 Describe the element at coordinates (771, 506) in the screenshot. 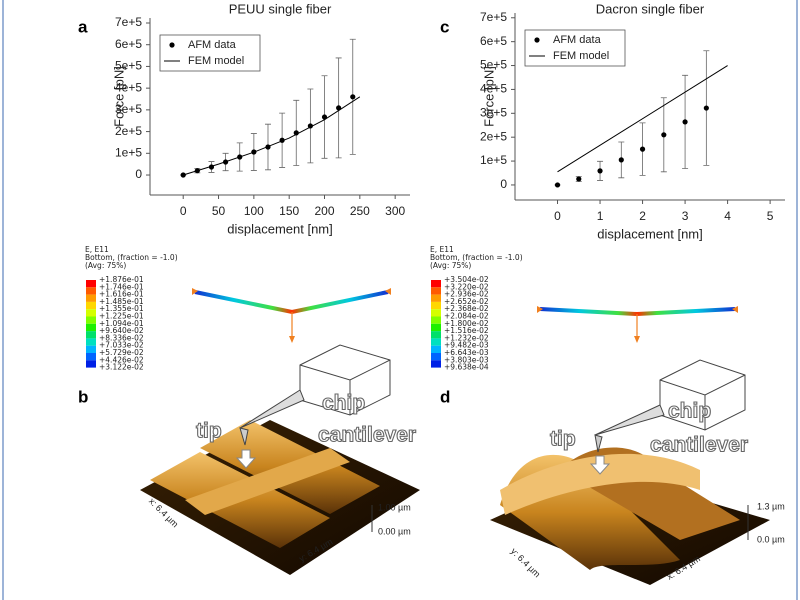

I see `z-scale-label: 1.3 µm` at that location.